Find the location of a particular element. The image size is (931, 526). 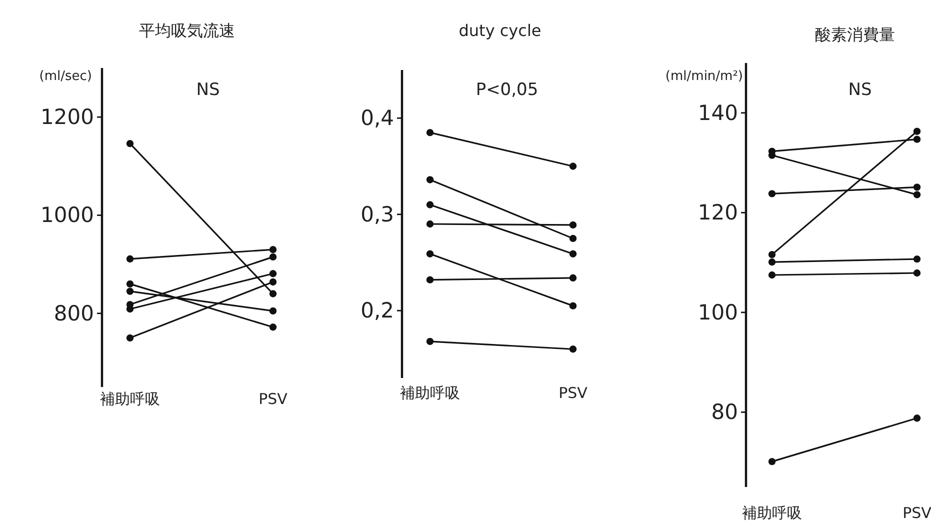

title: 平均吸気流速 is located at coordinates (187, 30).